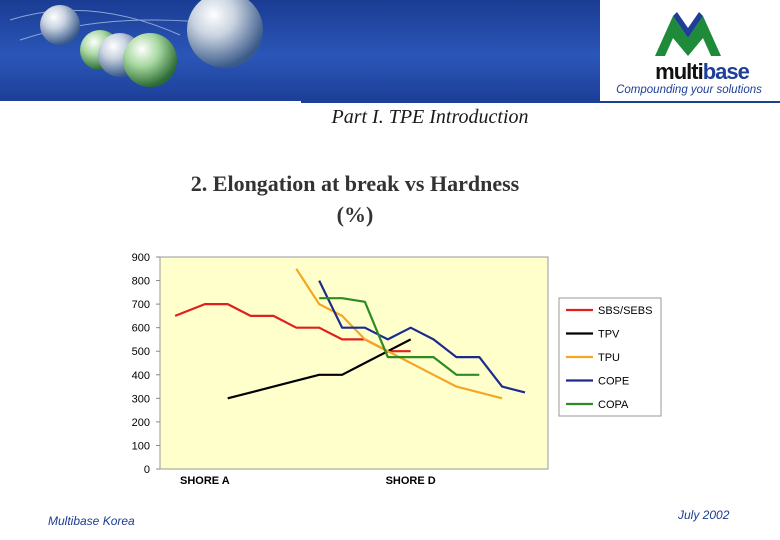 This screenshot has width=780, height=540. I want to click on y-tick-label: 900, so click(141, 258).